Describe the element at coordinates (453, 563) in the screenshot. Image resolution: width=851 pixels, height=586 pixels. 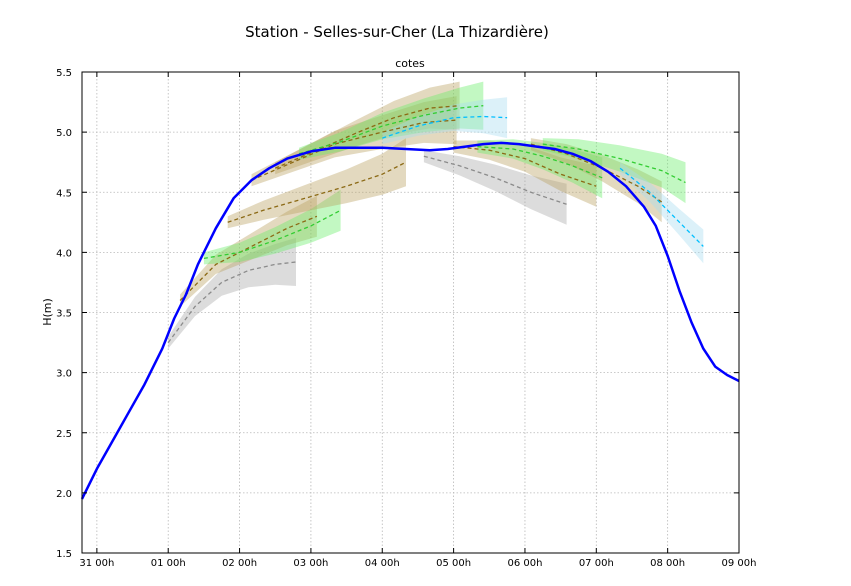
I see `x-tick-label: 05 00h` at that location.